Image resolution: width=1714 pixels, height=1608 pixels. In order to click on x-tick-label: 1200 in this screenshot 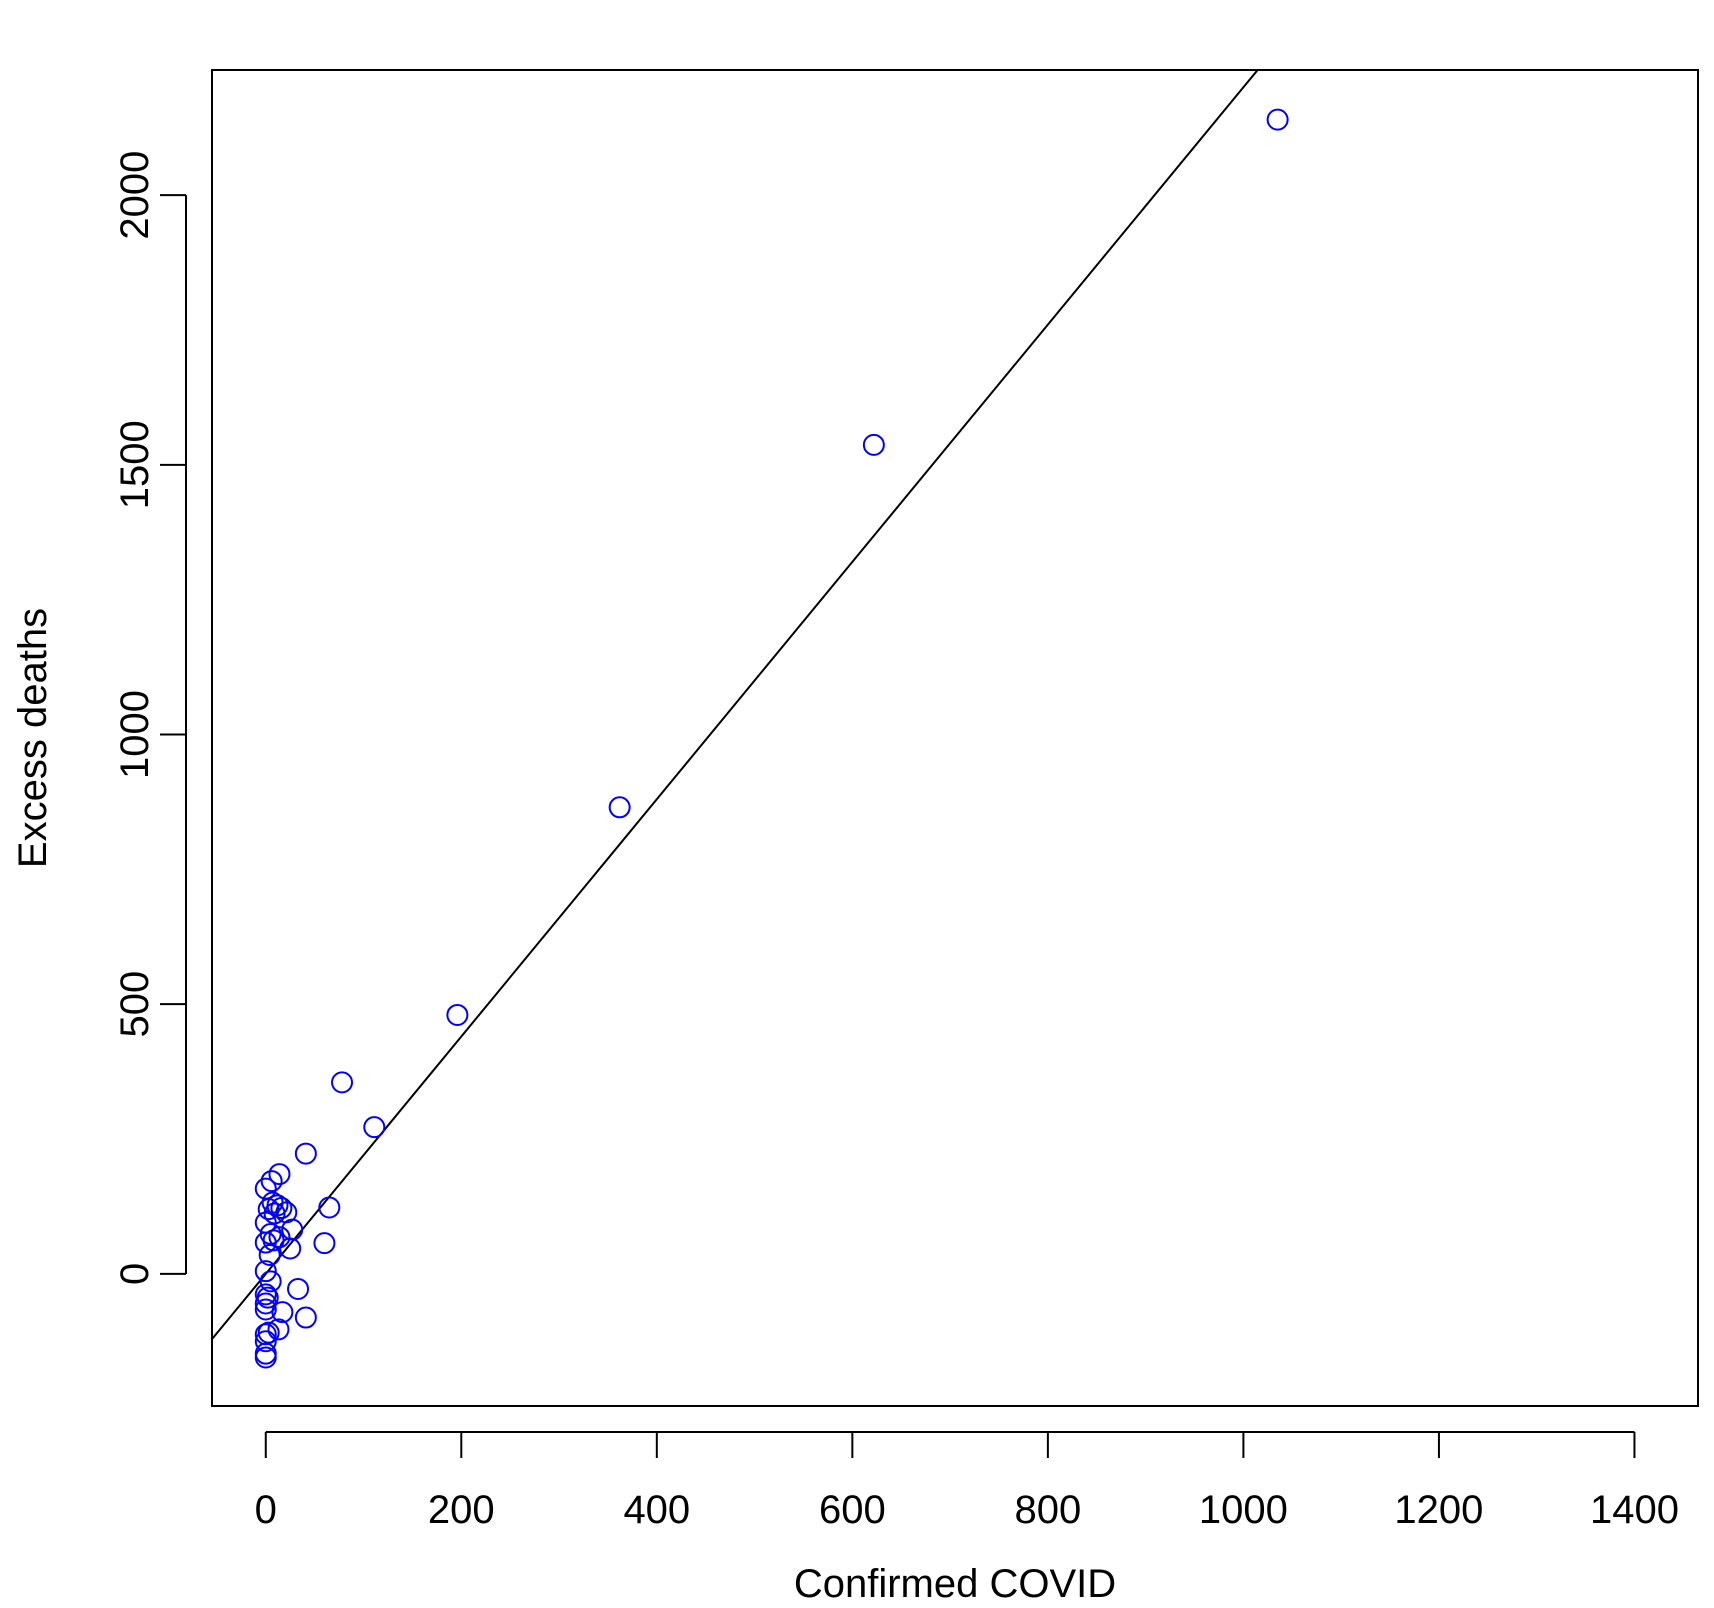, I will do `click(1438, 1510)`.